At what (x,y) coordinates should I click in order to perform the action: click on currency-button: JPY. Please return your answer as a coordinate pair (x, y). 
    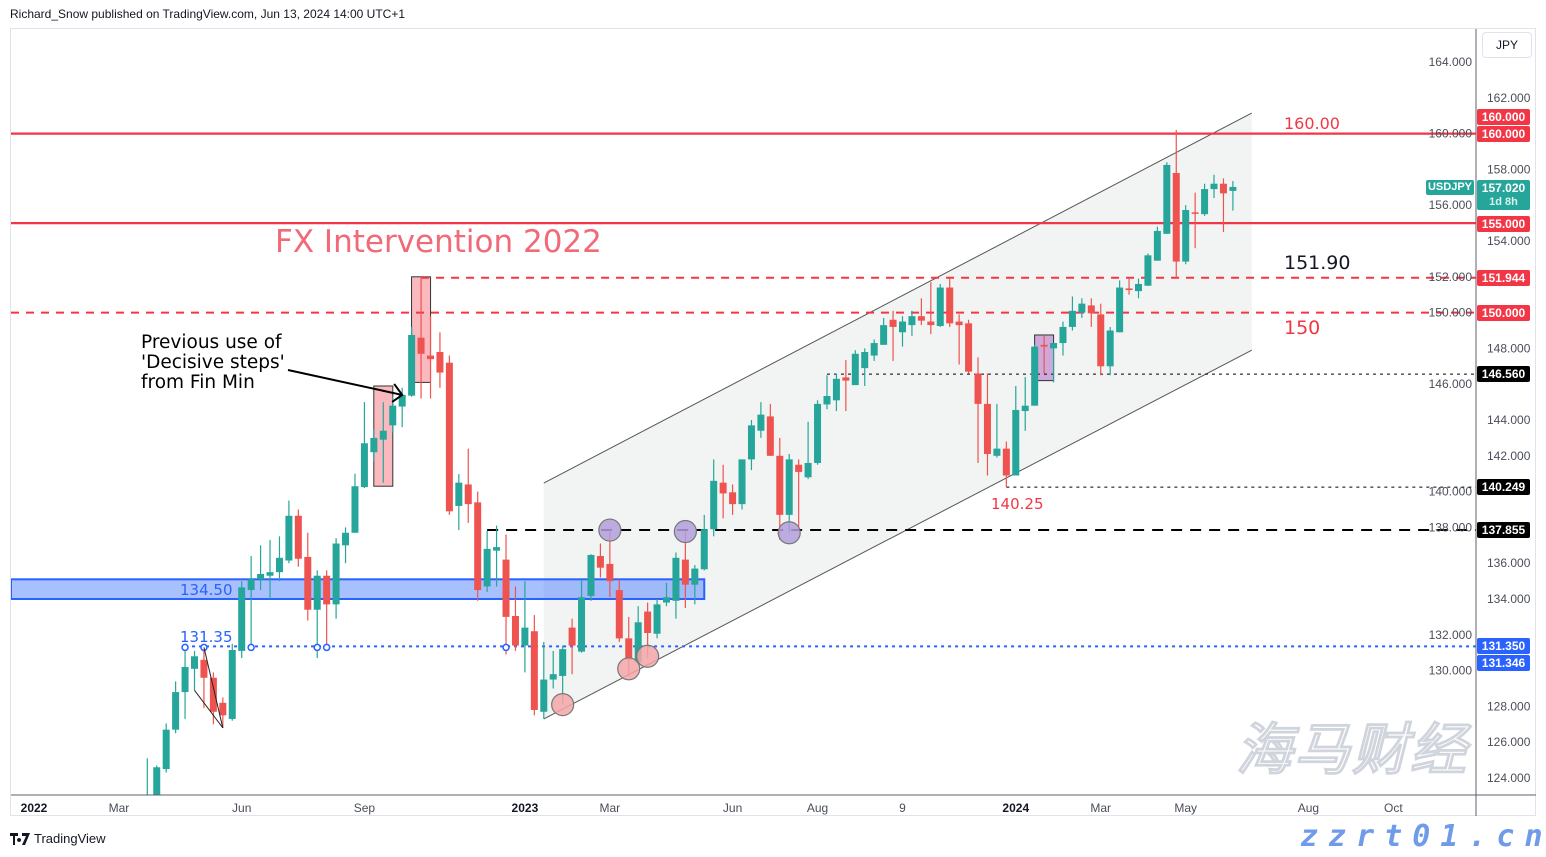
    Looking at the image, I should click on (1507, 45).